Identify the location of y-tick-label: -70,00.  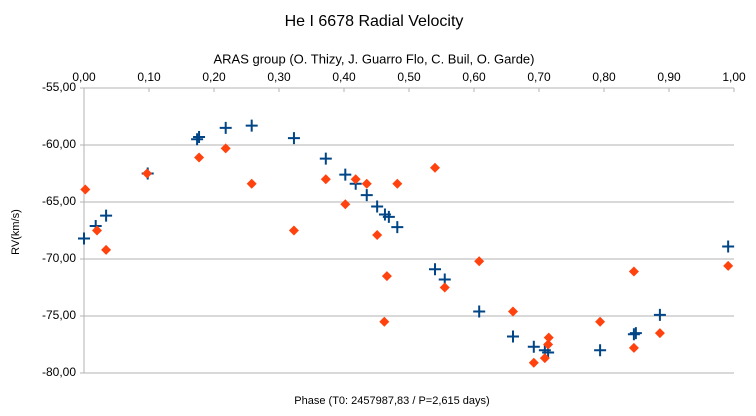
(59, 258).